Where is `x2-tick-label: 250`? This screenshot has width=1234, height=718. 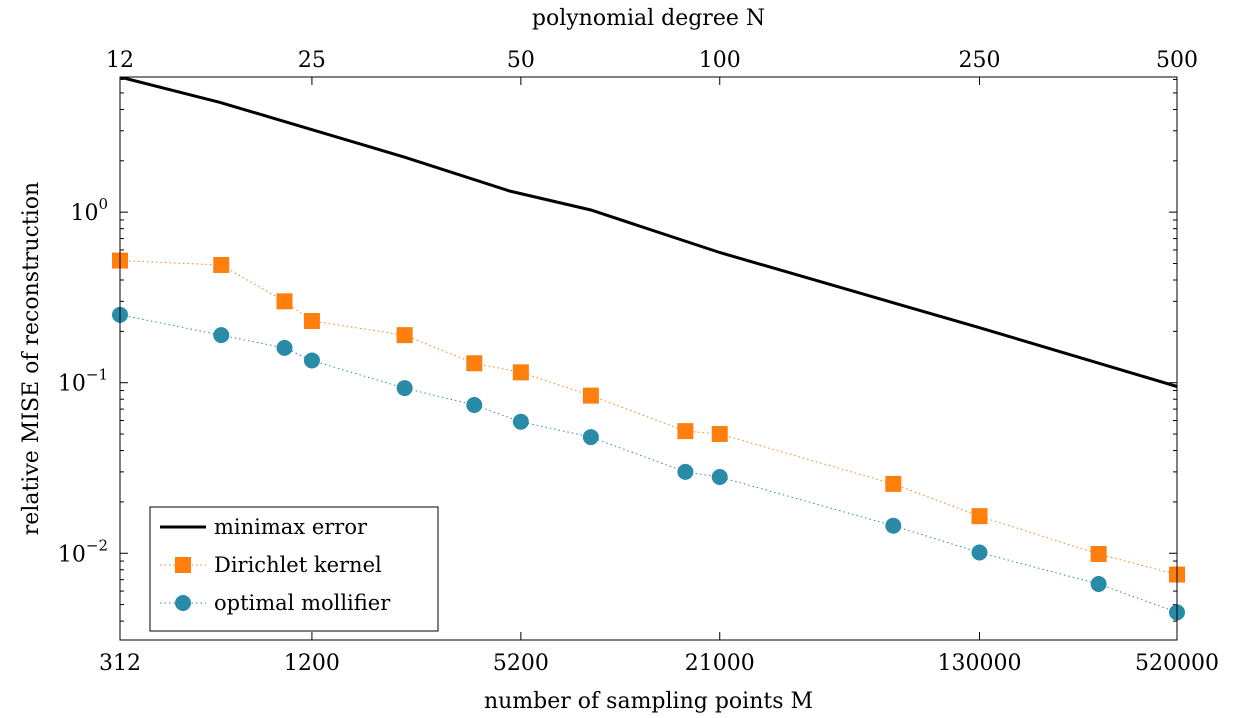
x2-tick-label: 250 is located at coordinates (979, 60).